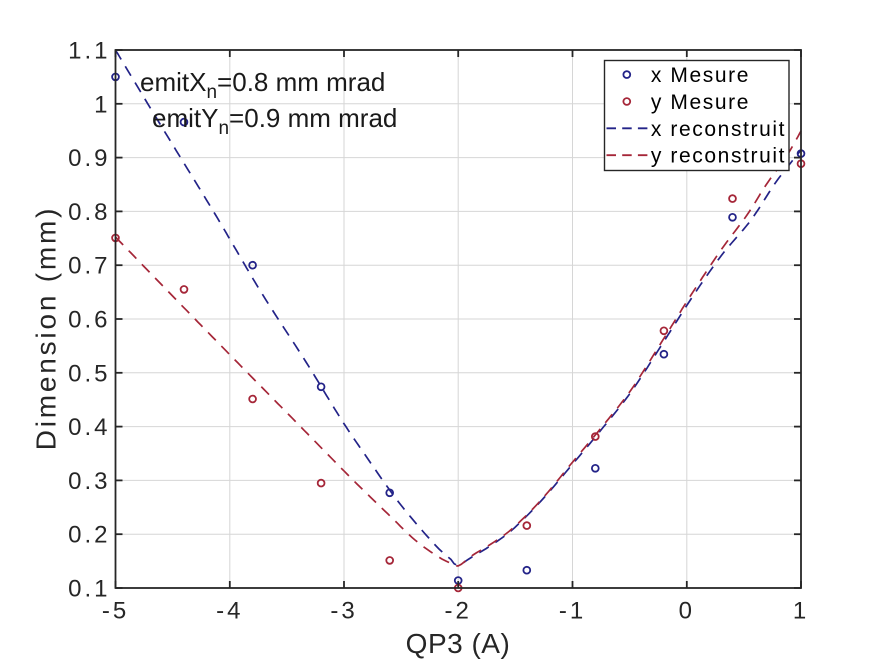 The height and width of the screenshot is (662, 885). What do you see at coordinates (89, 266) in the screenshot?
I see `svg-text: 0.7` at bounding box center [89, 266].